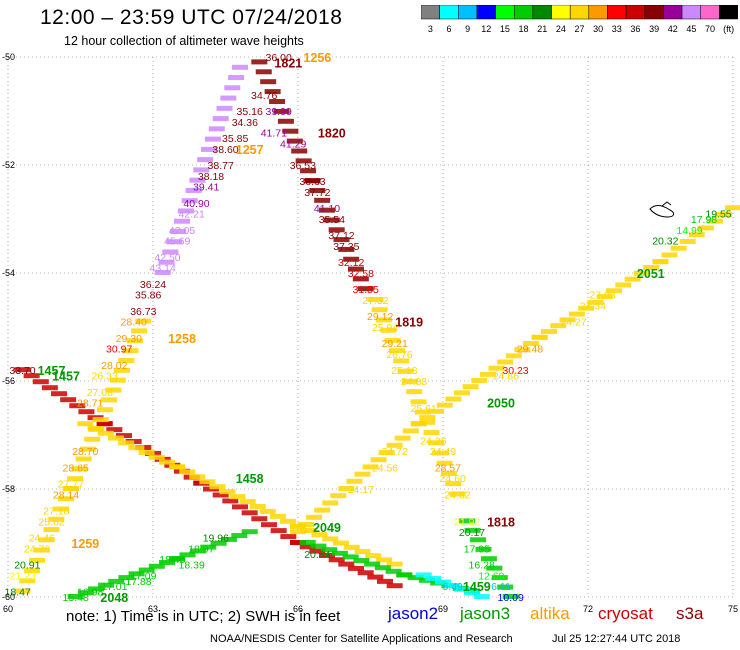 This screenshot has height=650, width=740. I want to click on pass-time-label: 1457, so click(66, 377).